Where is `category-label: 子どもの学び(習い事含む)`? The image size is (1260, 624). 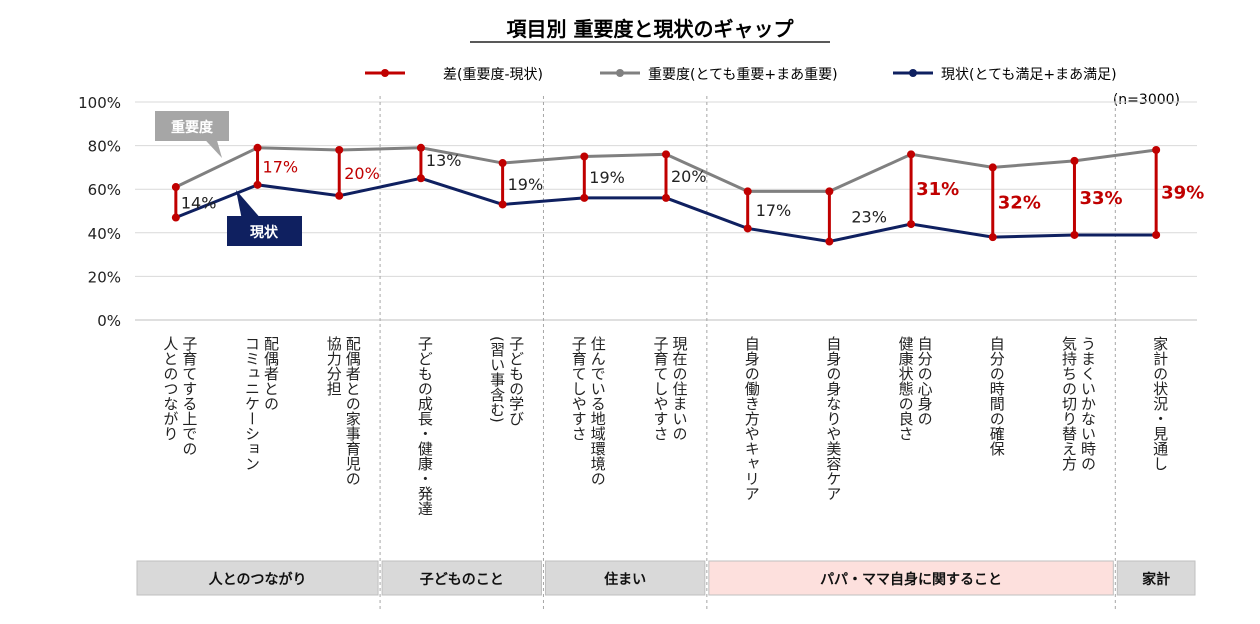
category-label: 子どもの学び(習い事含む) is located at coordinates (506, 381).